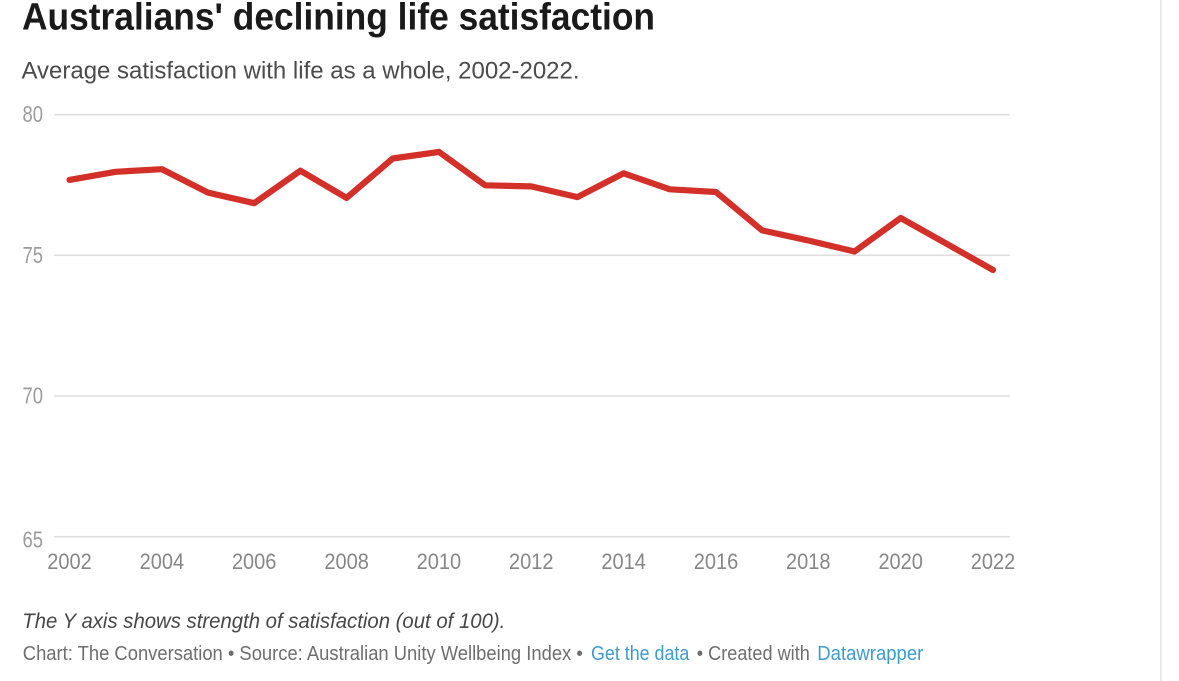  Describe the element at coordinates (808, 561) in the screenshot. I see `svg-text: 2018` at that location.